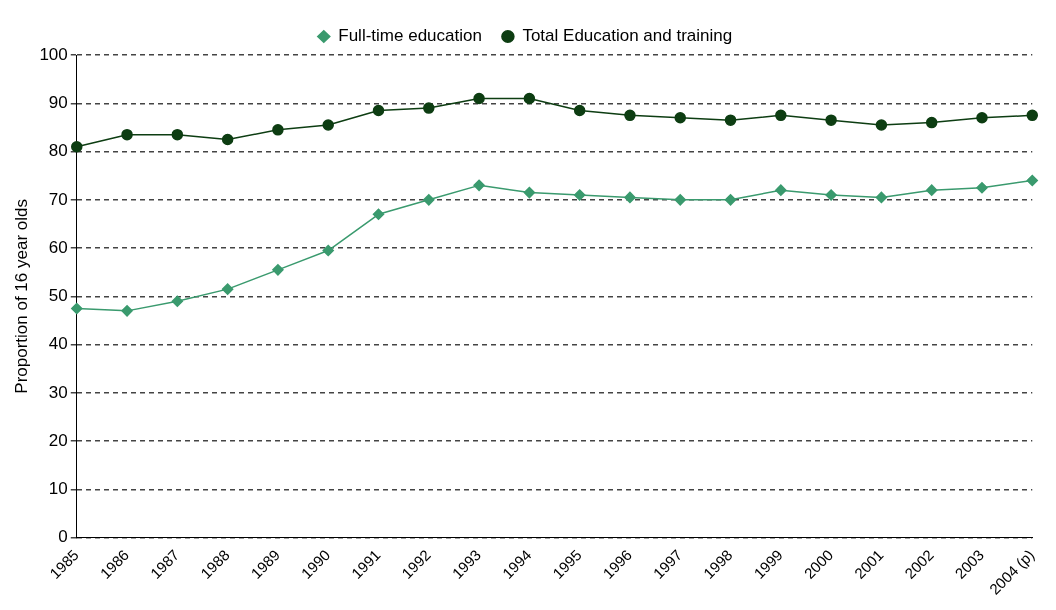 Image resolution: width=1056 pixels, height=610 pixels. I want to click on y-tick-label: 40, so click(58, 344).